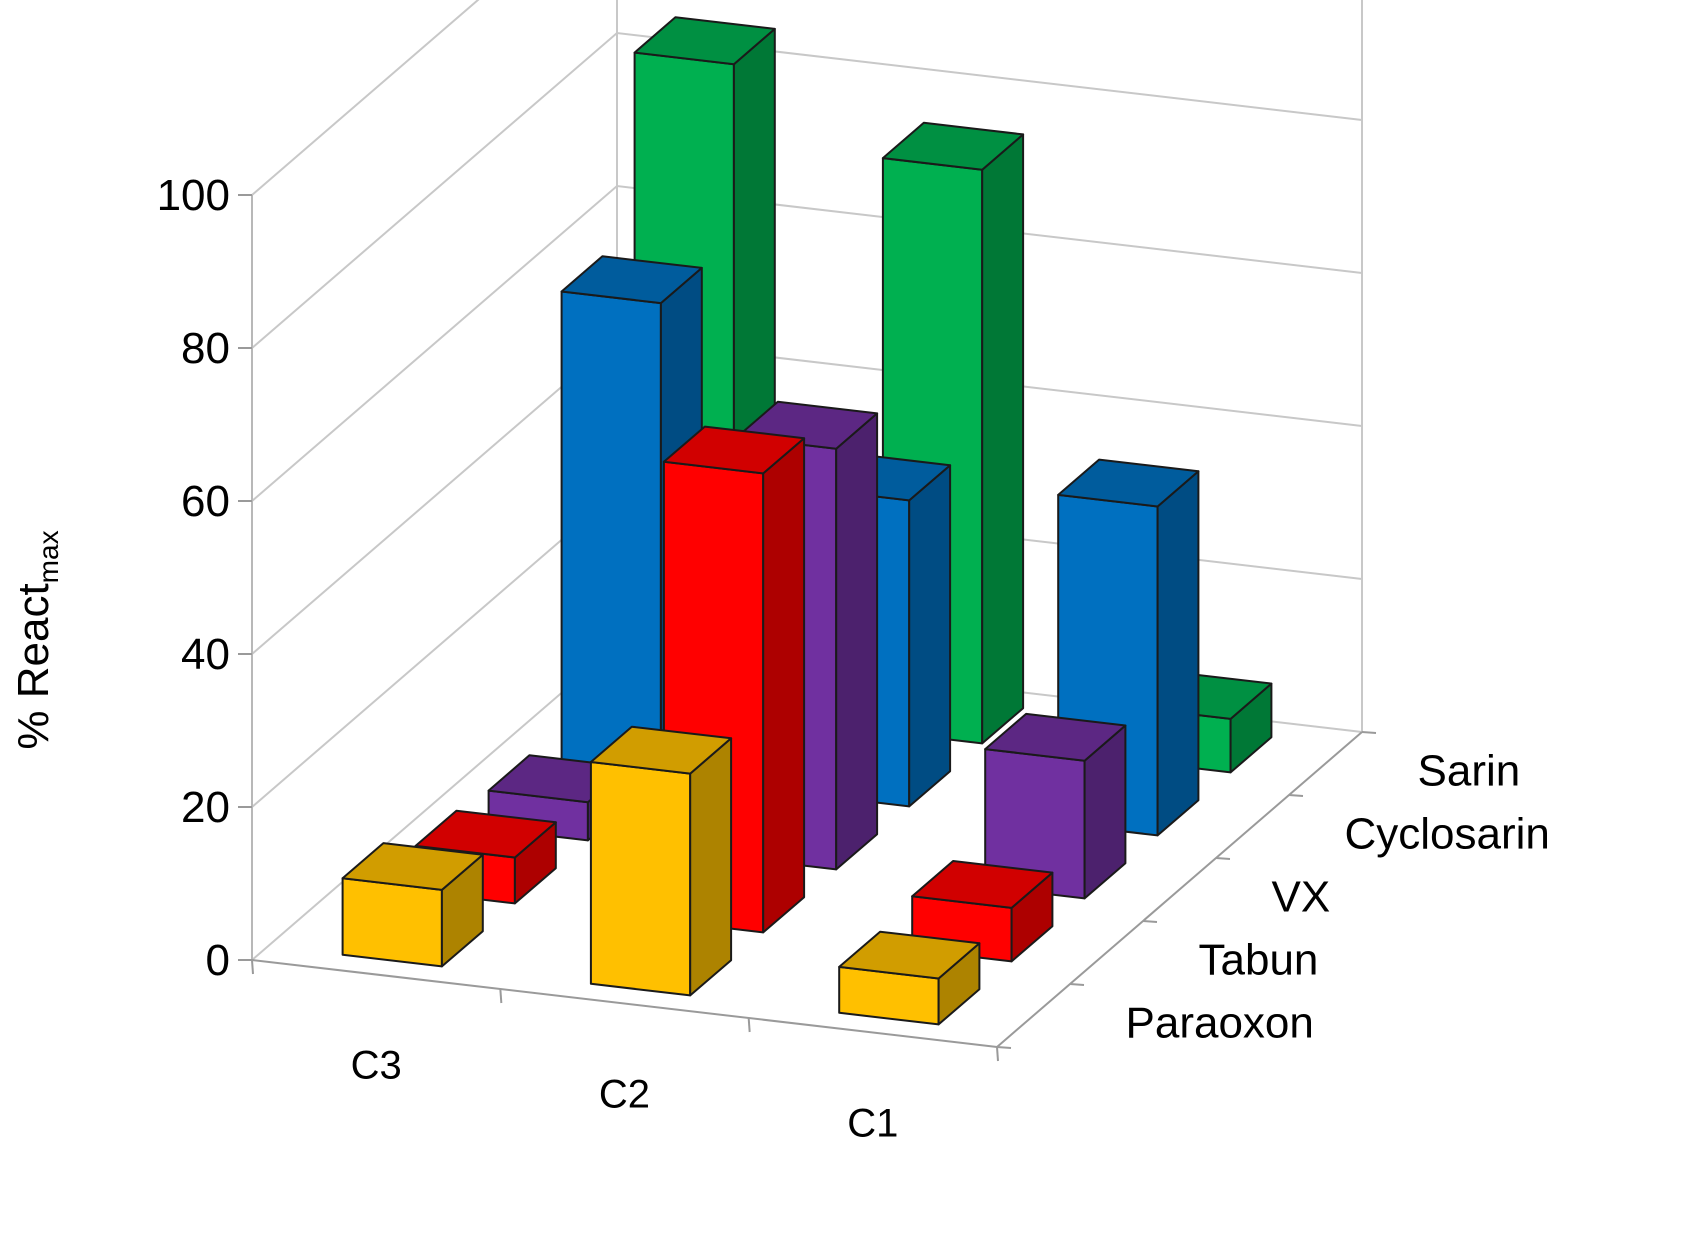 The height and width of the screenshot is (1245, 1694). Describe the element at coordinates (872, 1124) in the screenshot. I see `x-tick-label: C1` at that location.